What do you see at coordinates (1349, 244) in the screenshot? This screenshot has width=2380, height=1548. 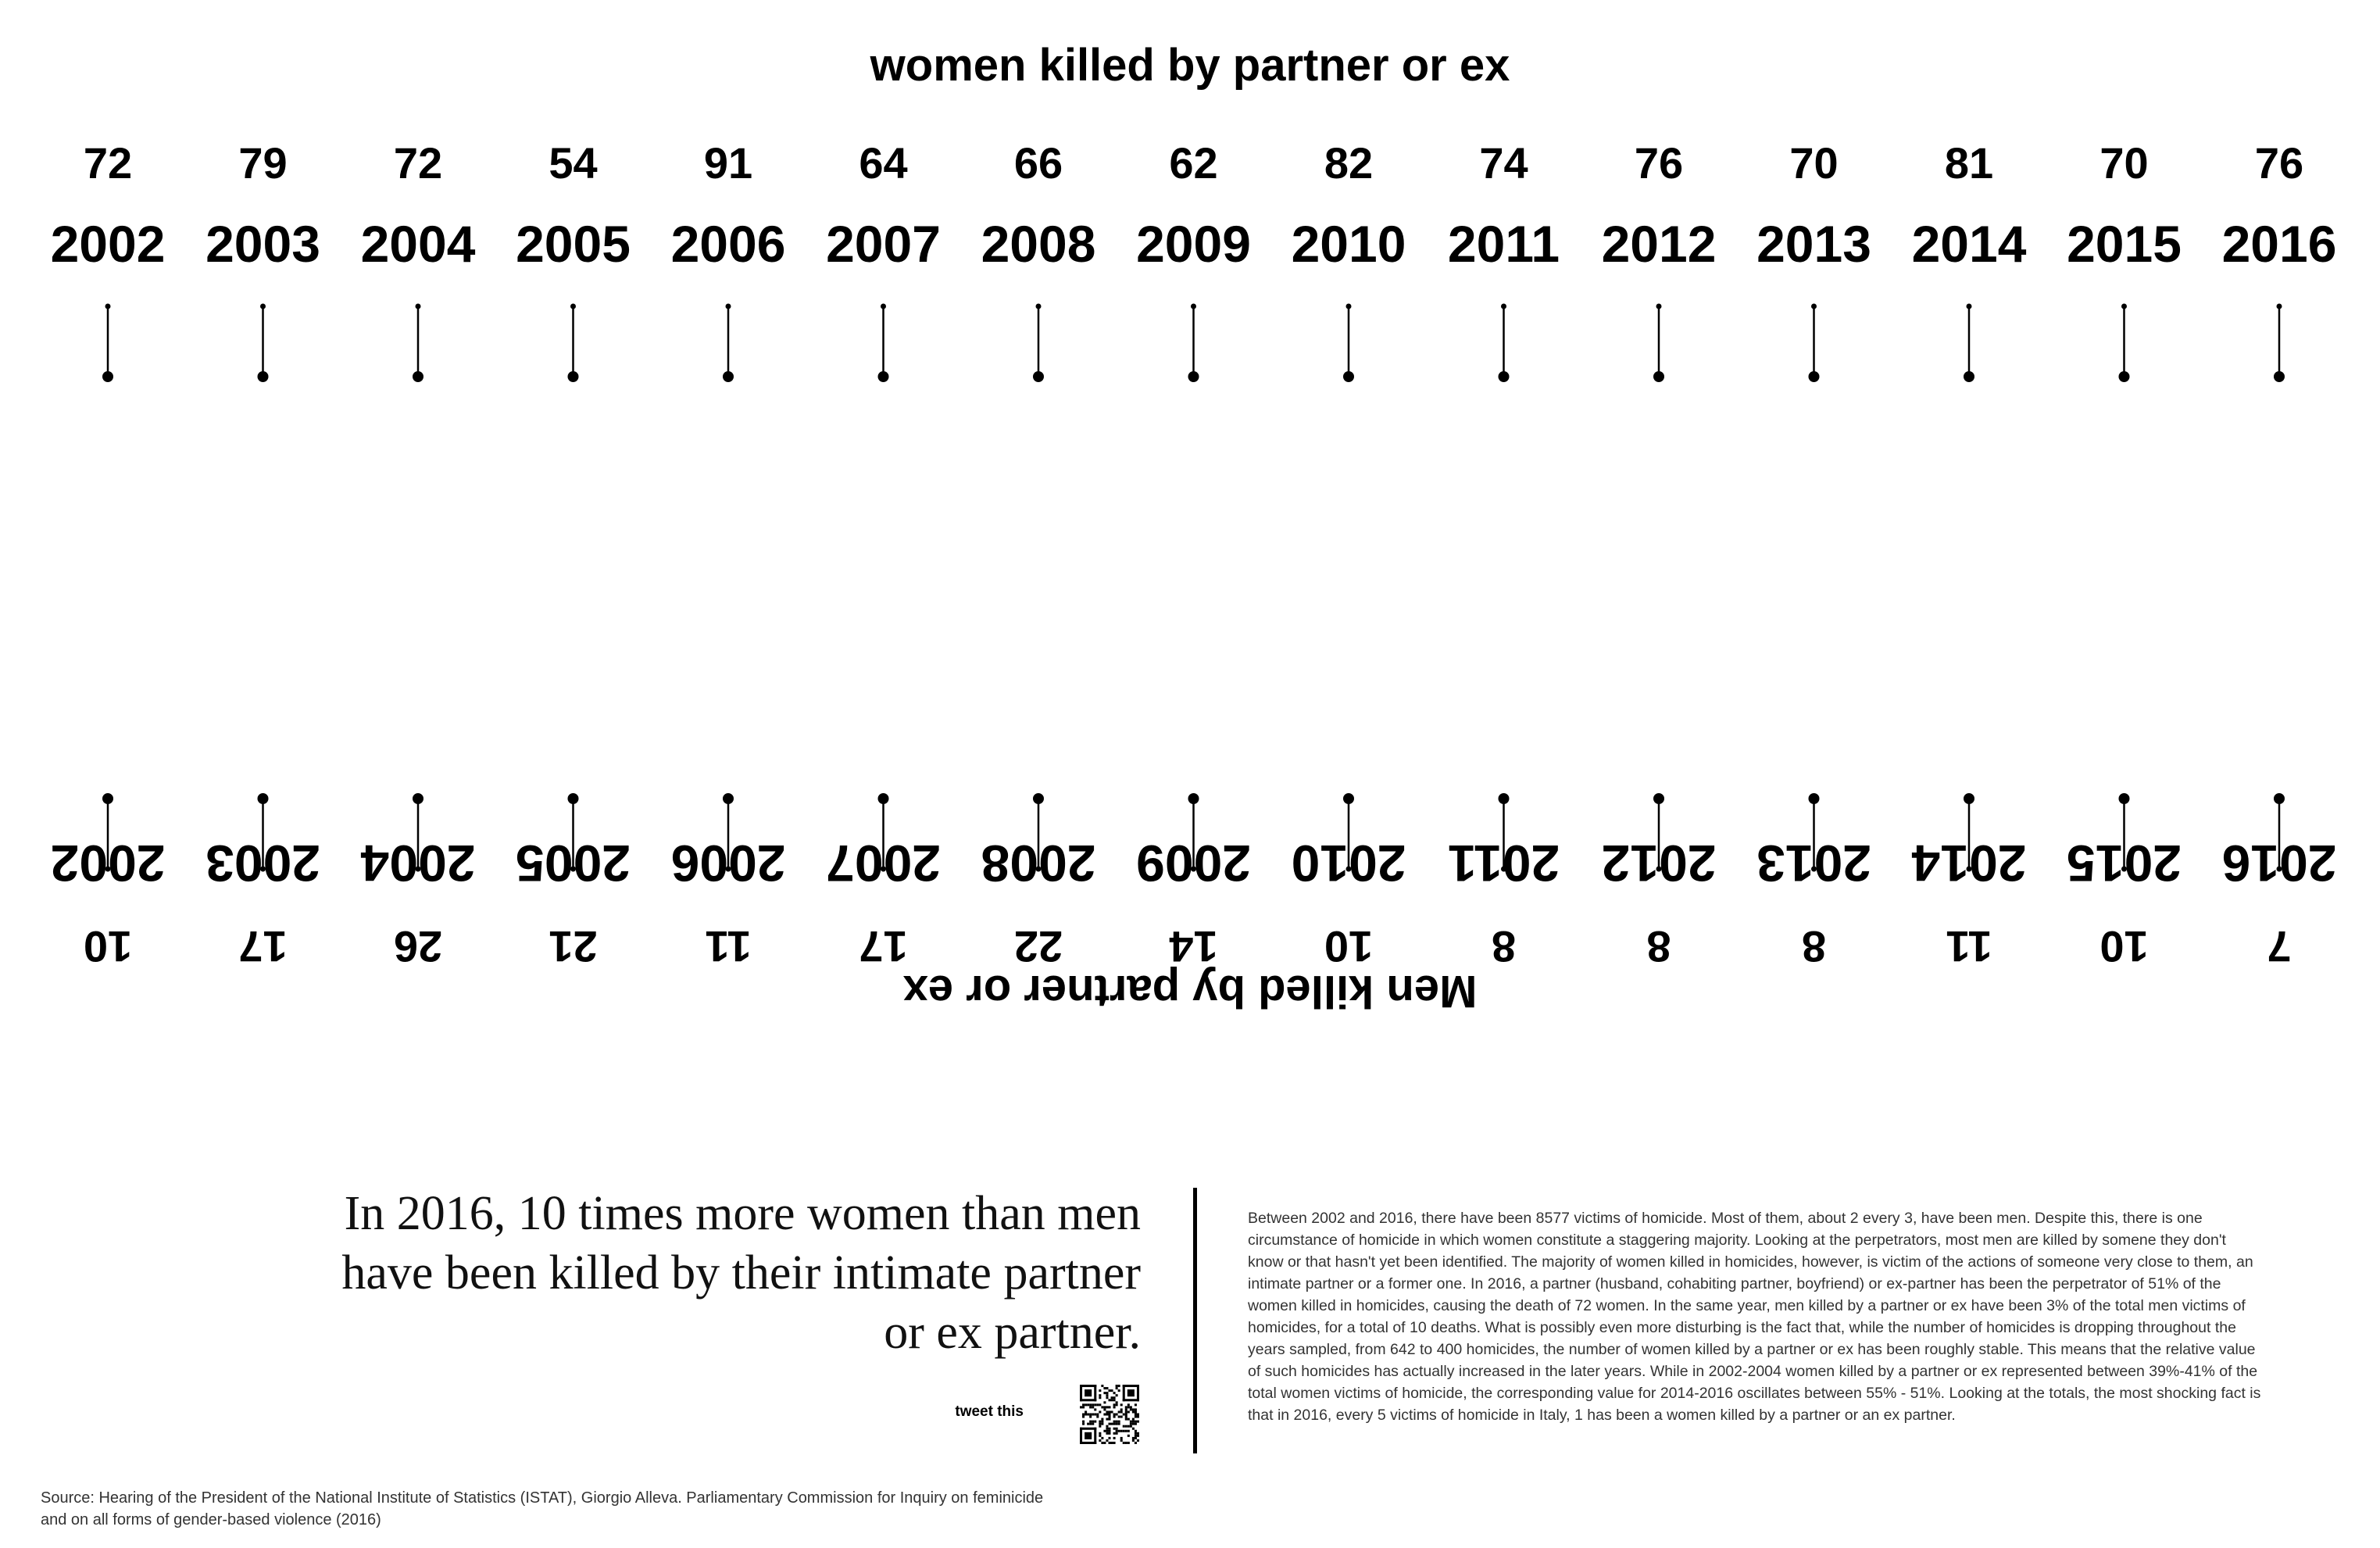 I see `women-year-label: 2010` at bounding box center [1349, 244].